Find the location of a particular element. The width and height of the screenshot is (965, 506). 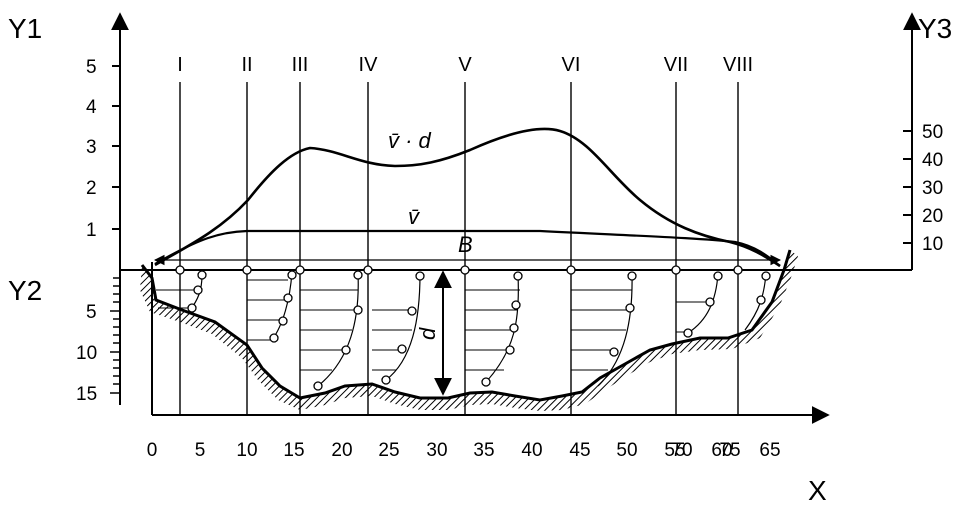

y3-tick-label: 40 is located at coordinates (932, 160).